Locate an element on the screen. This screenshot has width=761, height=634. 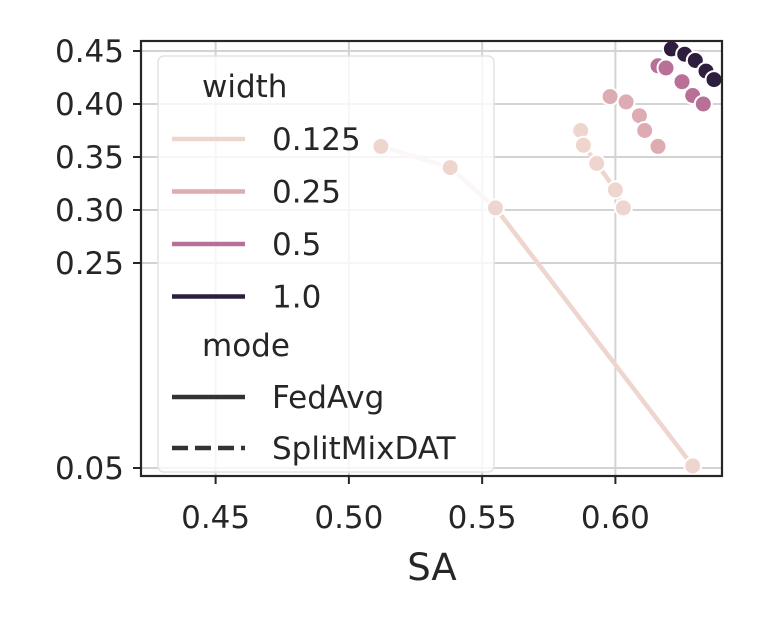
y-tick-label: 0.35 is located at coordinates (89, 158).